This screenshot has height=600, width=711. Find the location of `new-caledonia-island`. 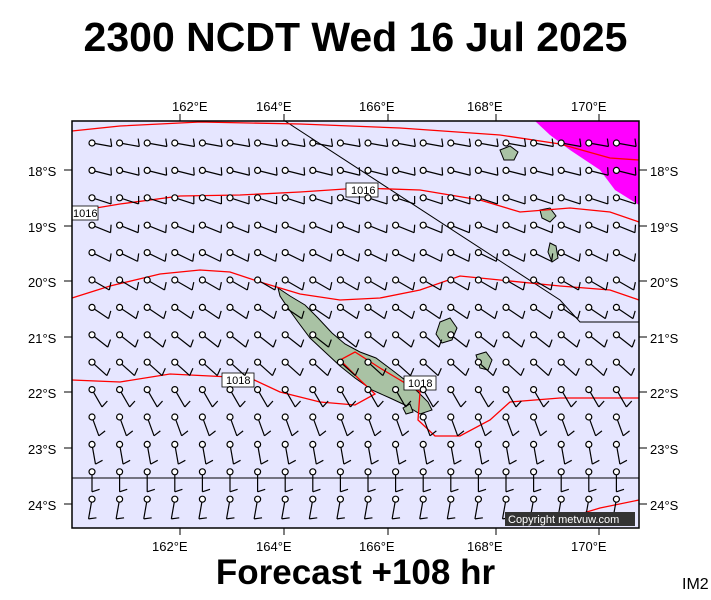

new-caledonia-island is located at coordinates (355, 350).